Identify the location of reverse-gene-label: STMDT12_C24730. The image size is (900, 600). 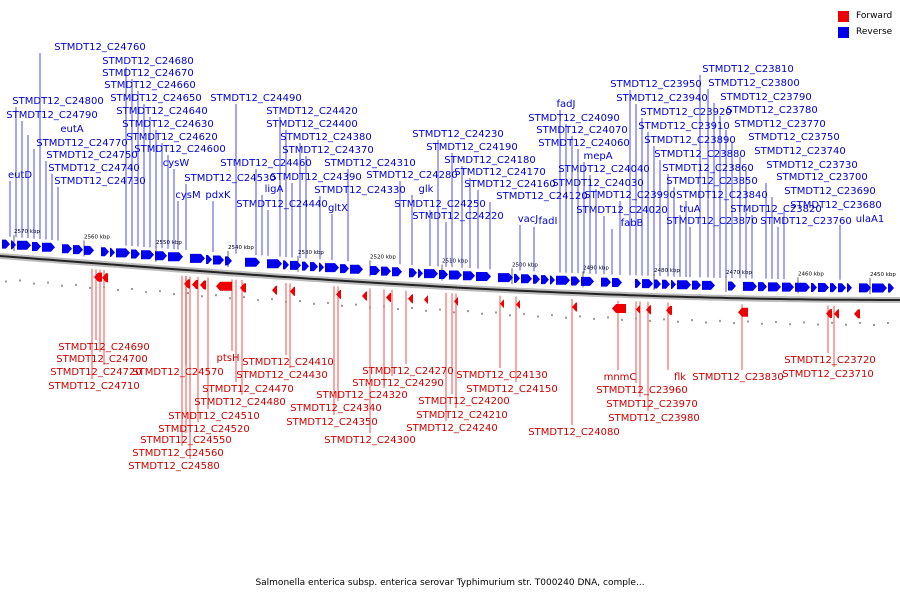
(99, 181).